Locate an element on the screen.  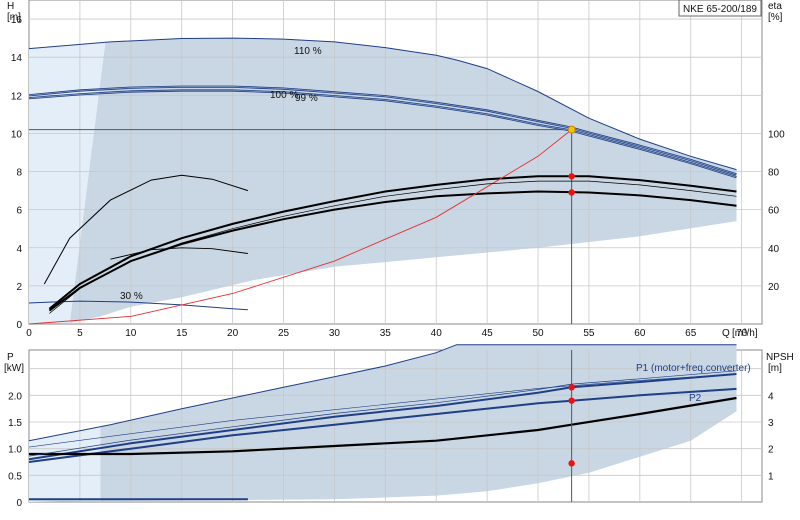
y-right-tick-label: 100 is located at coordinates (776, 134).